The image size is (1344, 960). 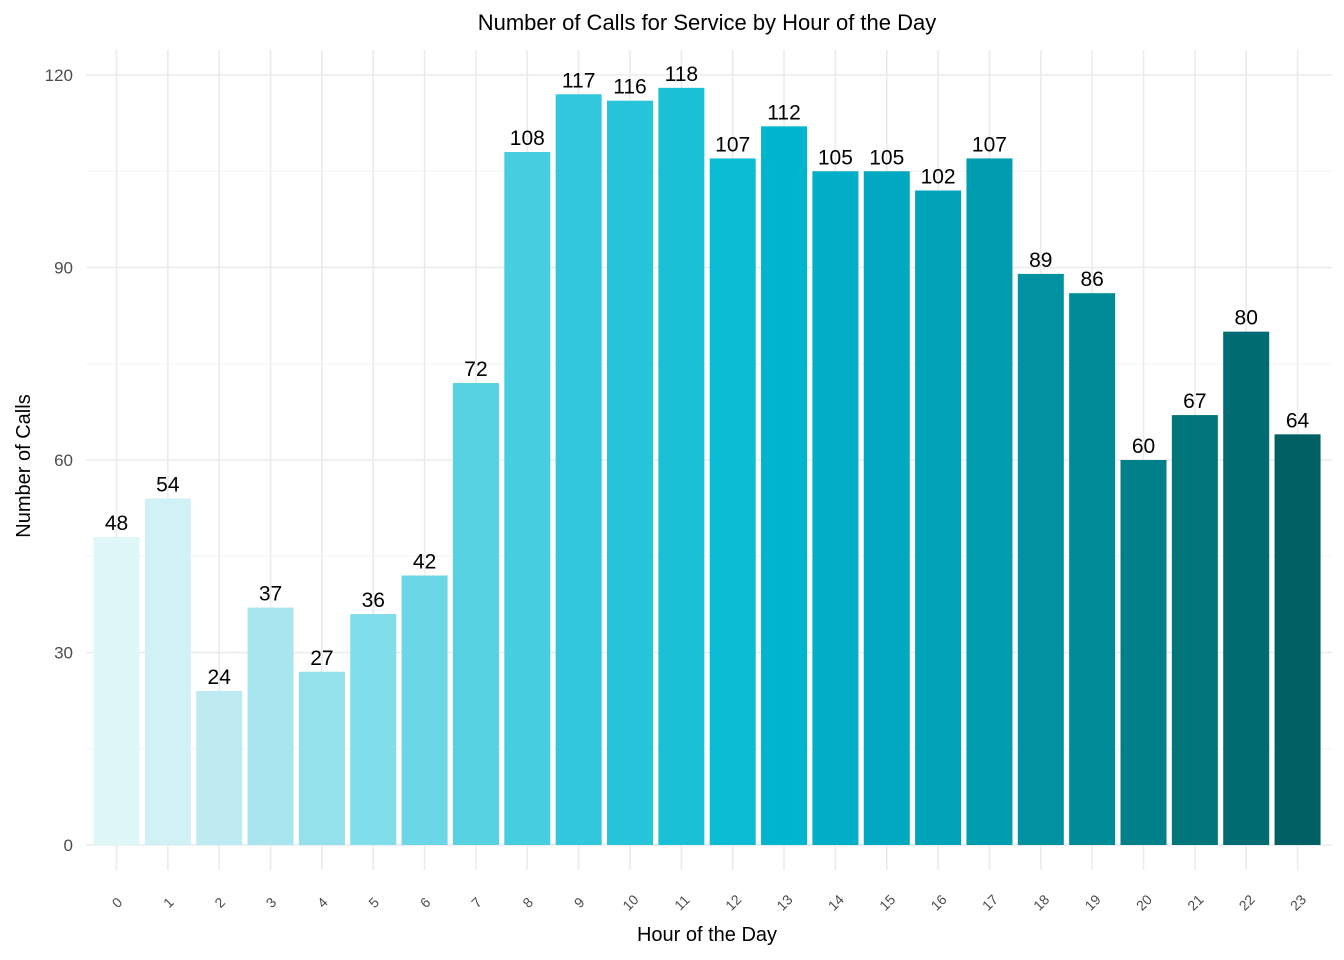 I want to click on data-label: 36, so click(x=373, y=600).